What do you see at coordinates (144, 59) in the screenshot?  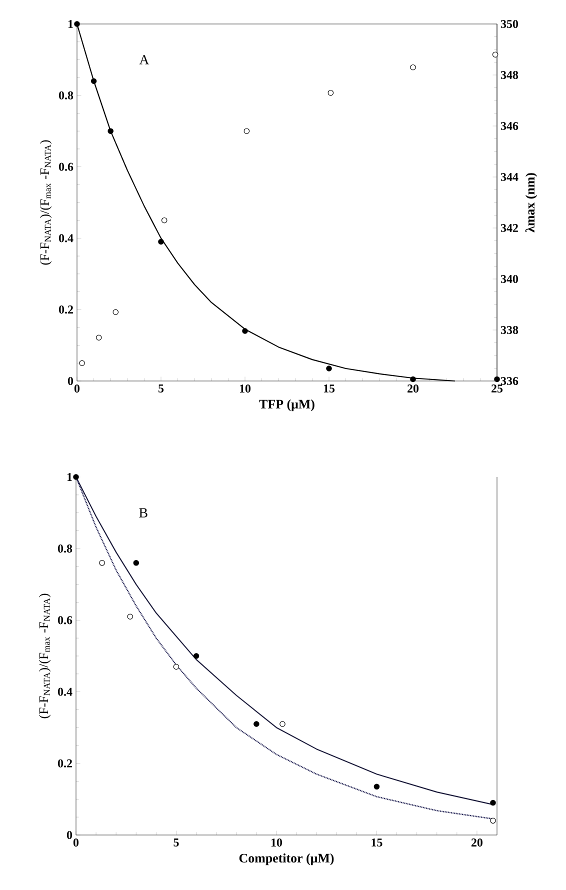 I see `annotation: A` at bounding box center [144, 59].